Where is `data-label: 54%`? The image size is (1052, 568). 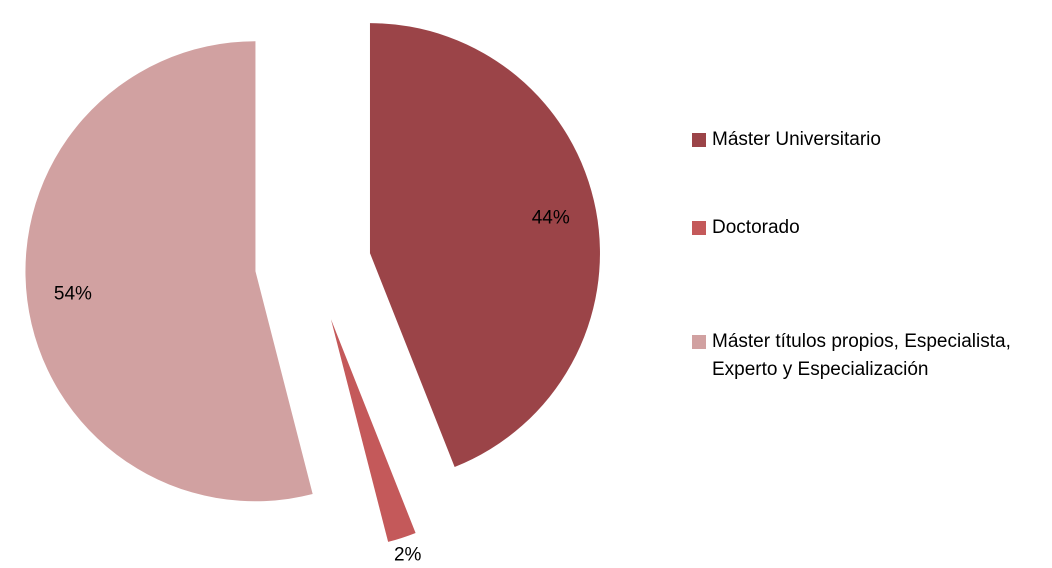
data-label: 54% is located at coordinates (73, 293).